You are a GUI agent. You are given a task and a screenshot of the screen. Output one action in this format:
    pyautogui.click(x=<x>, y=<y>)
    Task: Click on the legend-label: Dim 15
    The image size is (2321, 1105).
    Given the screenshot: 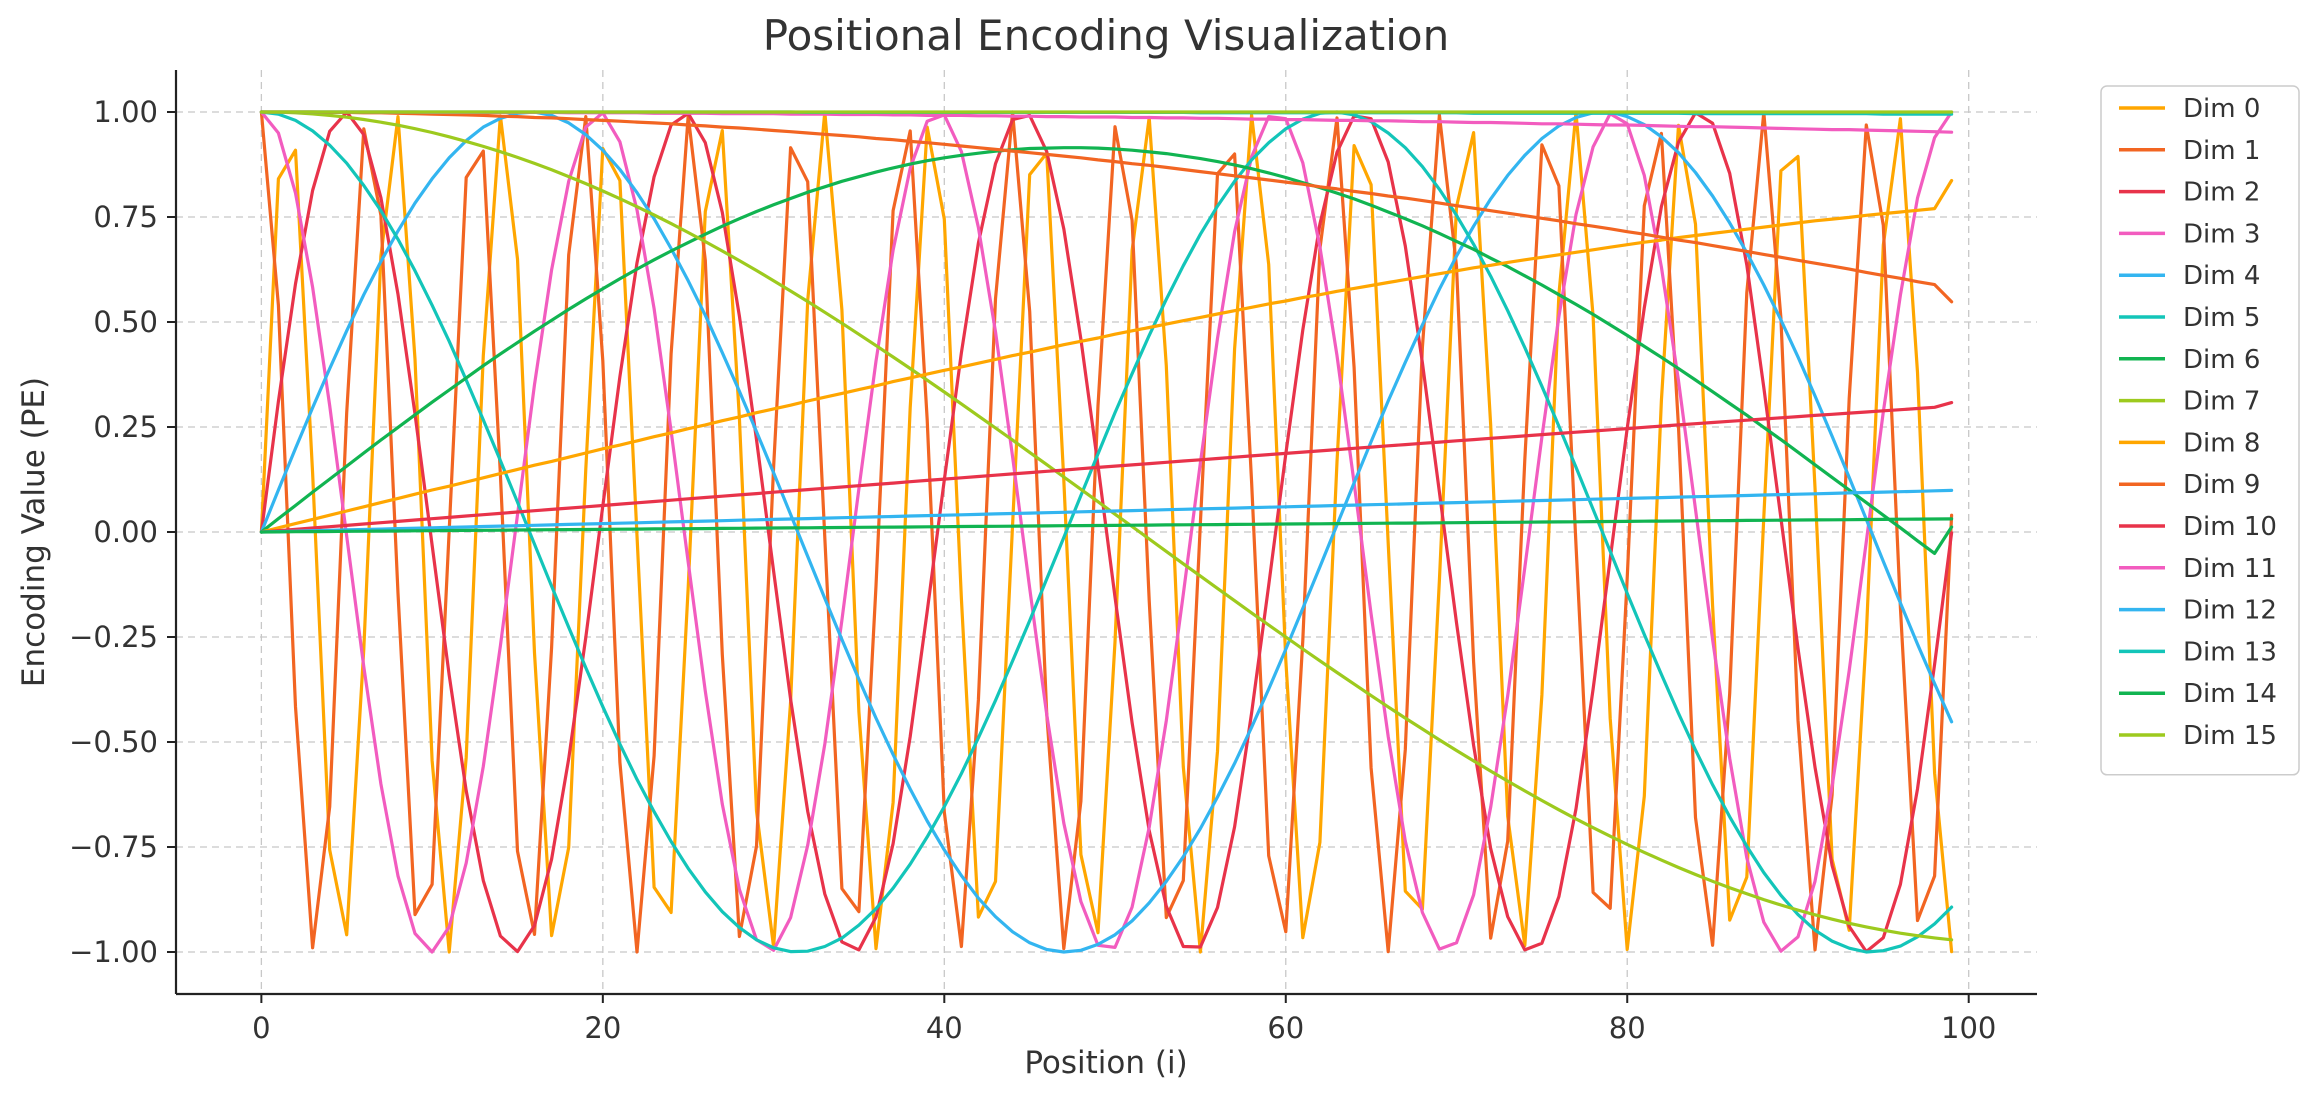 What is the action you would take?
    pyautogui.click(x=2230, y=736)
    